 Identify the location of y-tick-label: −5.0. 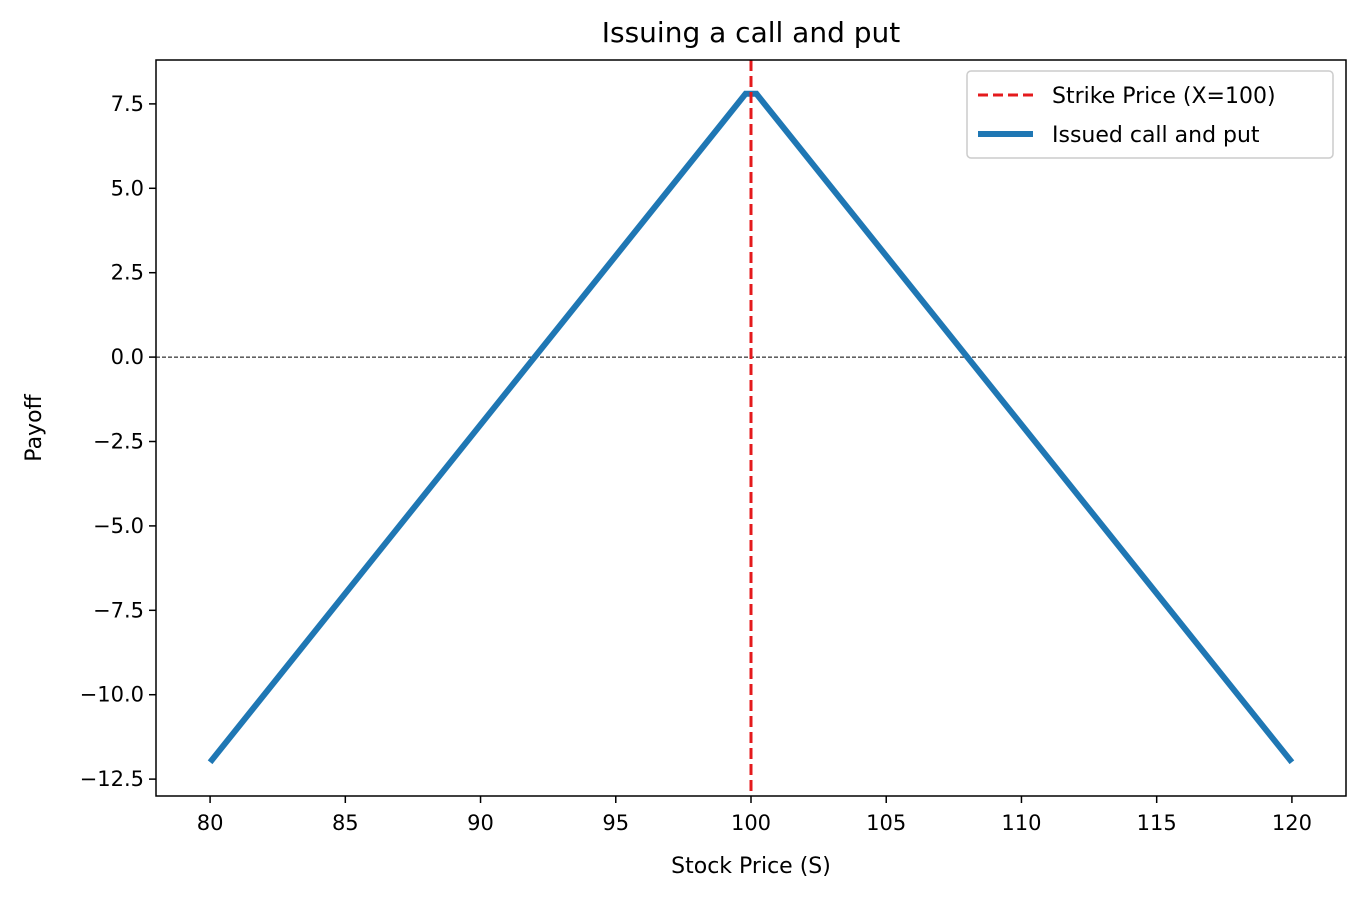
(118, 526).